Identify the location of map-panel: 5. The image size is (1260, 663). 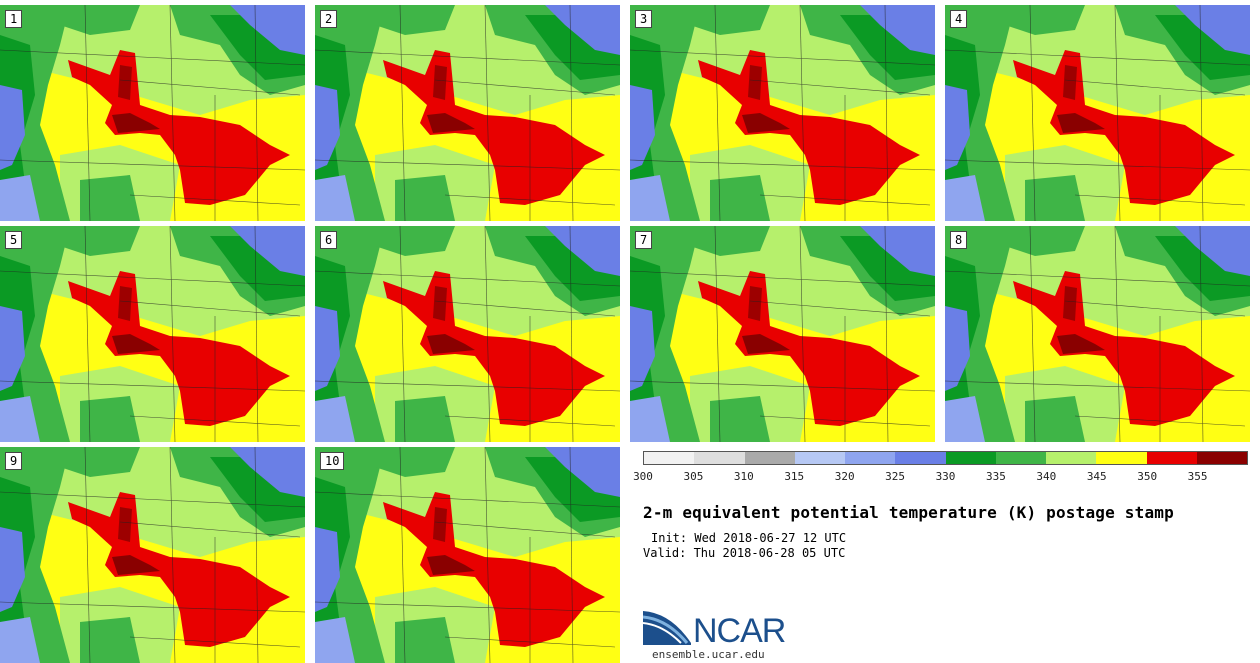
(152, 334).